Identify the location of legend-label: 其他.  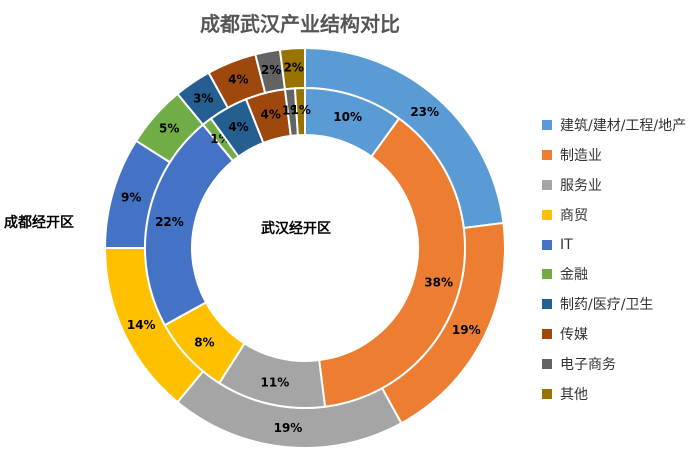
(574, 394).